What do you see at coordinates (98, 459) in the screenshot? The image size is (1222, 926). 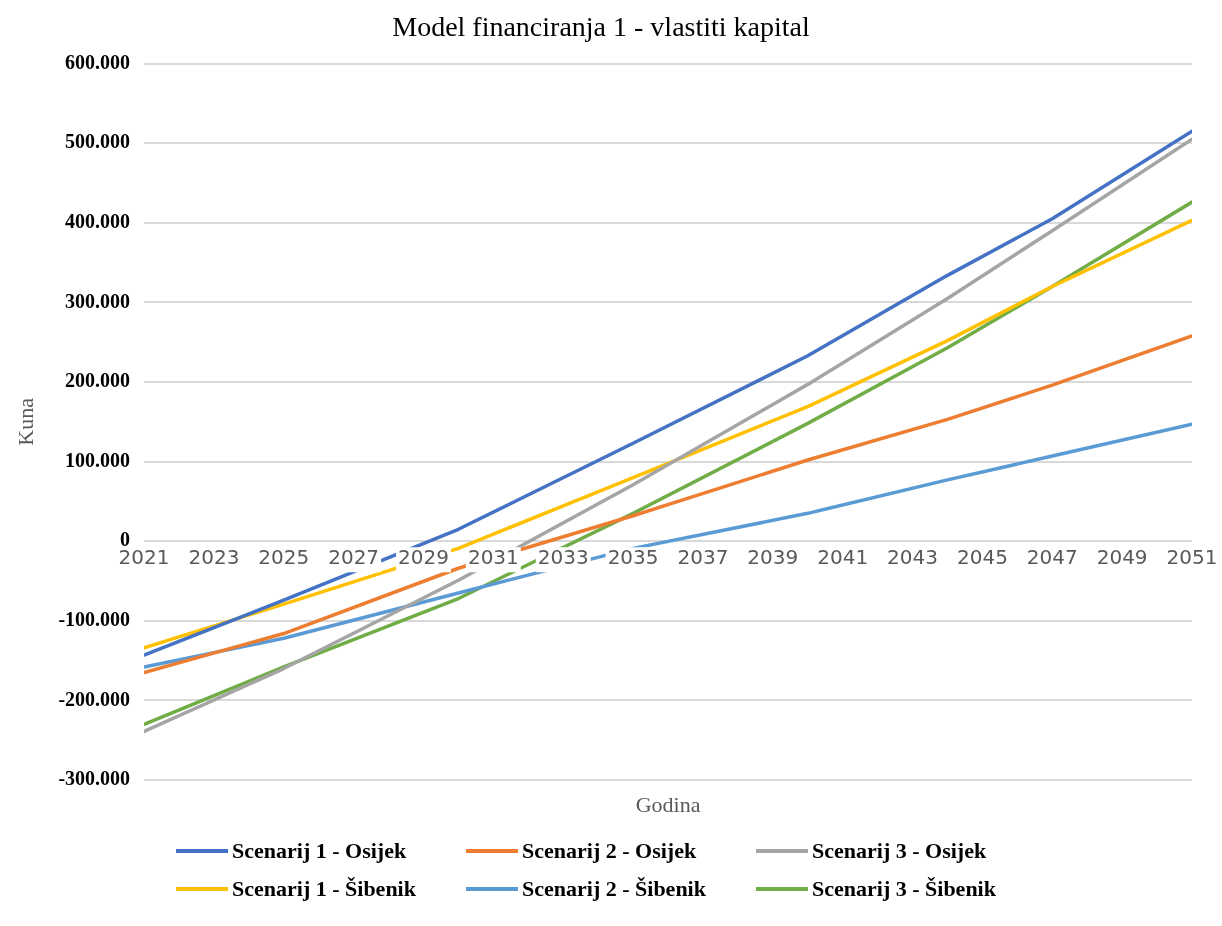 I see `y-tick-label: 100.000` at bounding box center [98, 459].